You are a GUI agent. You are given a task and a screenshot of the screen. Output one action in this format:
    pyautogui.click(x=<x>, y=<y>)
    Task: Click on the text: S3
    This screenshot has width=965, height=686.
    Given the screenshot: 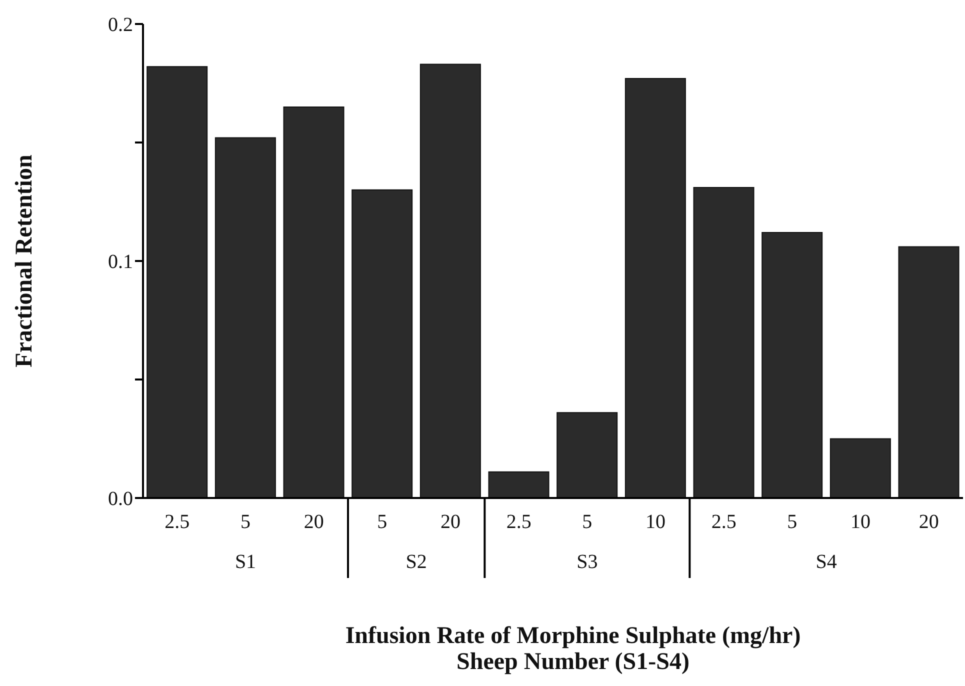 What is the action you would take?
    pyautogui.click(x=587, y=562)
    